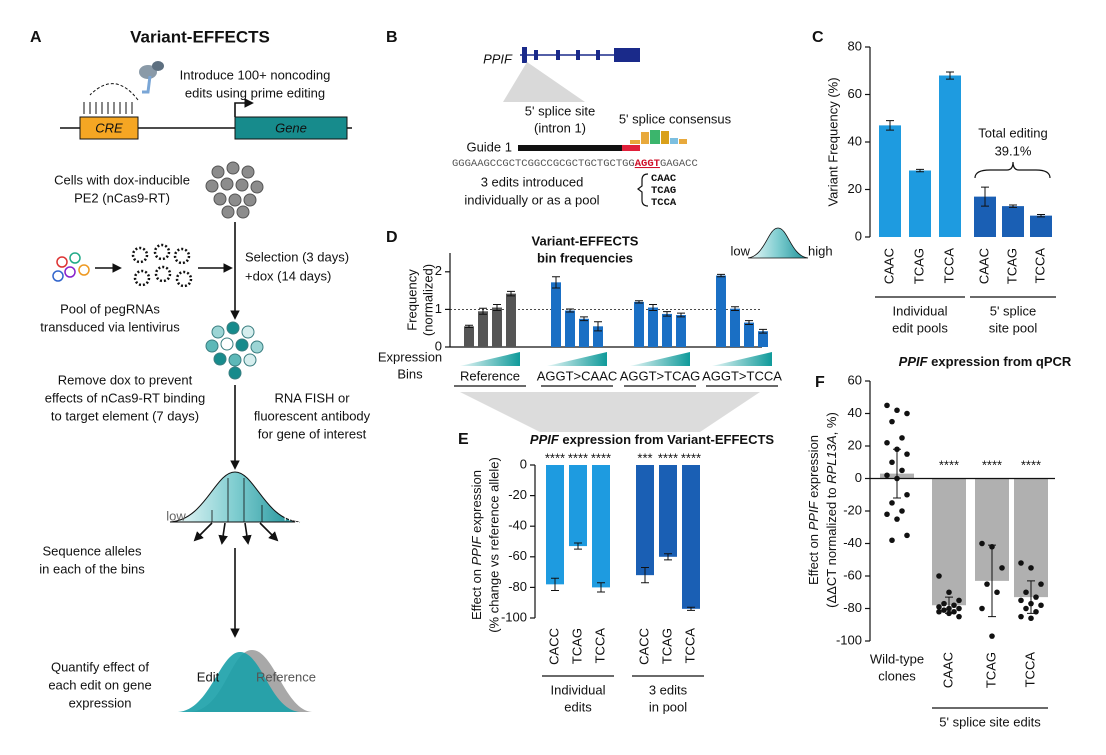  I want to click on x-tick-label: CAAC, so click(947, 670).